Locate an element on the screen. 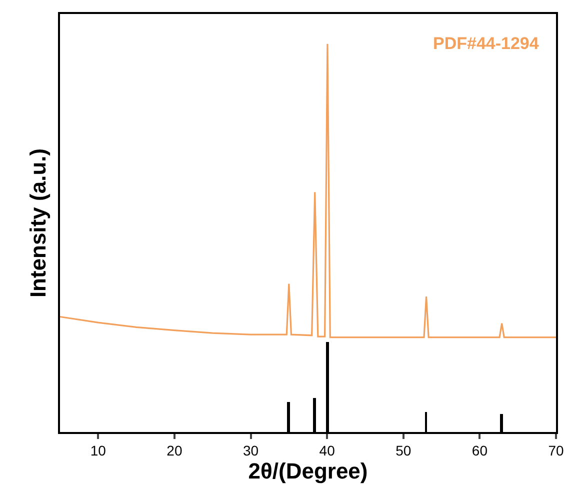 Image resolution: width=576 pixels, height=495 pixels. x-tick-label: 70 is located at coordinates (556, 450).